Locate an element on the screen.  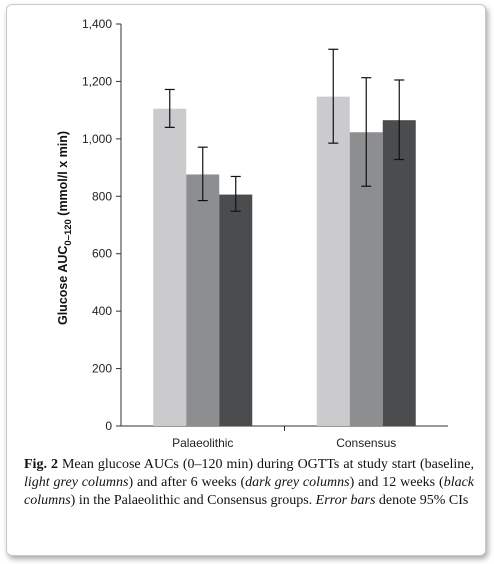
y-tick-label: 0 is located at coordinates (108, 426).